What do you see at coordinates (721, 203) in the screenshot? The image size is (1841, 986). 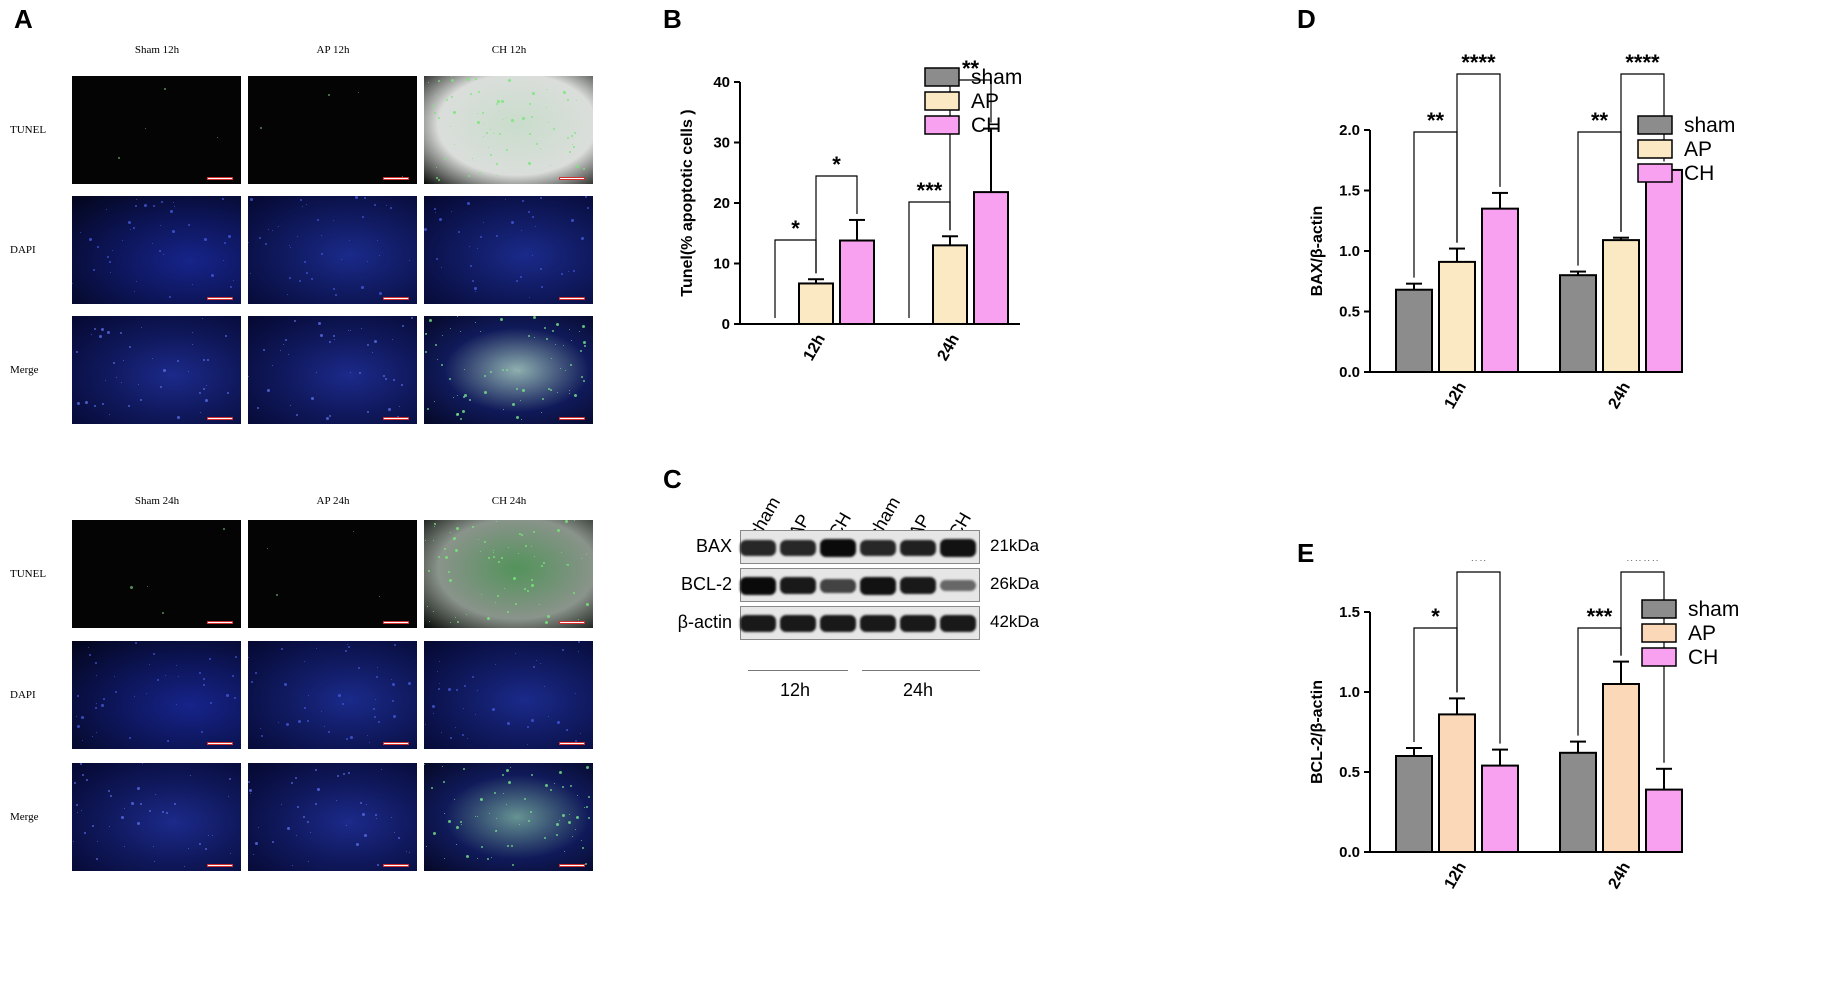 I see `y-tick-label: 20` at bounding box center [721, 203].